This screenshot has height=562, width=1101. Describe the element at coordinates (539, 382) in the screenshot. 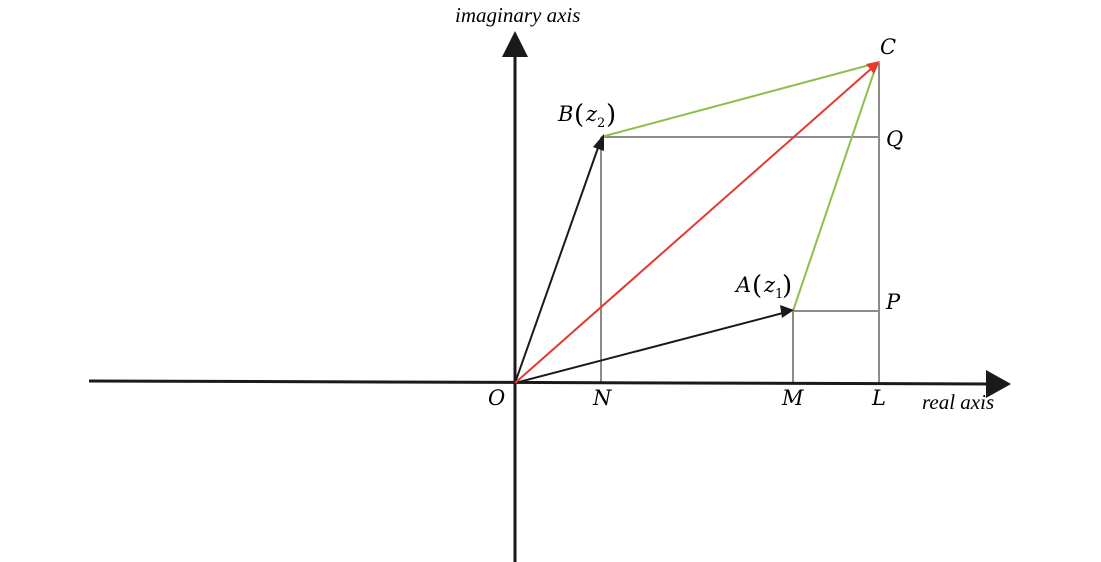

I see `real-axis-line` at that location.